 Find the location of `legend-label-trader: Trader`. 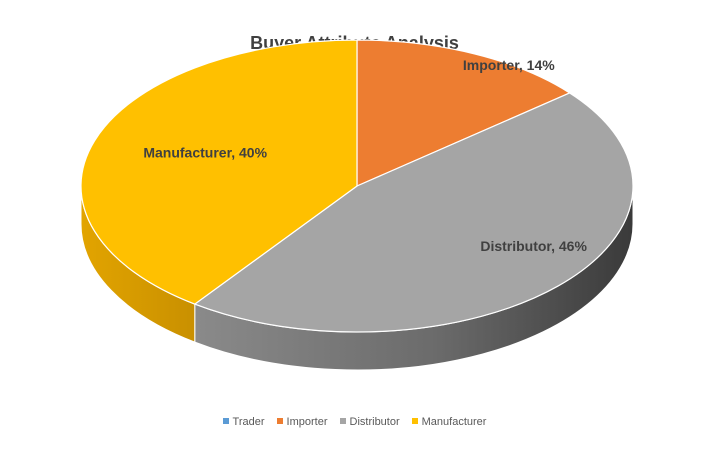

legend-label-trader: Trader is located at coordinates (248, 422).